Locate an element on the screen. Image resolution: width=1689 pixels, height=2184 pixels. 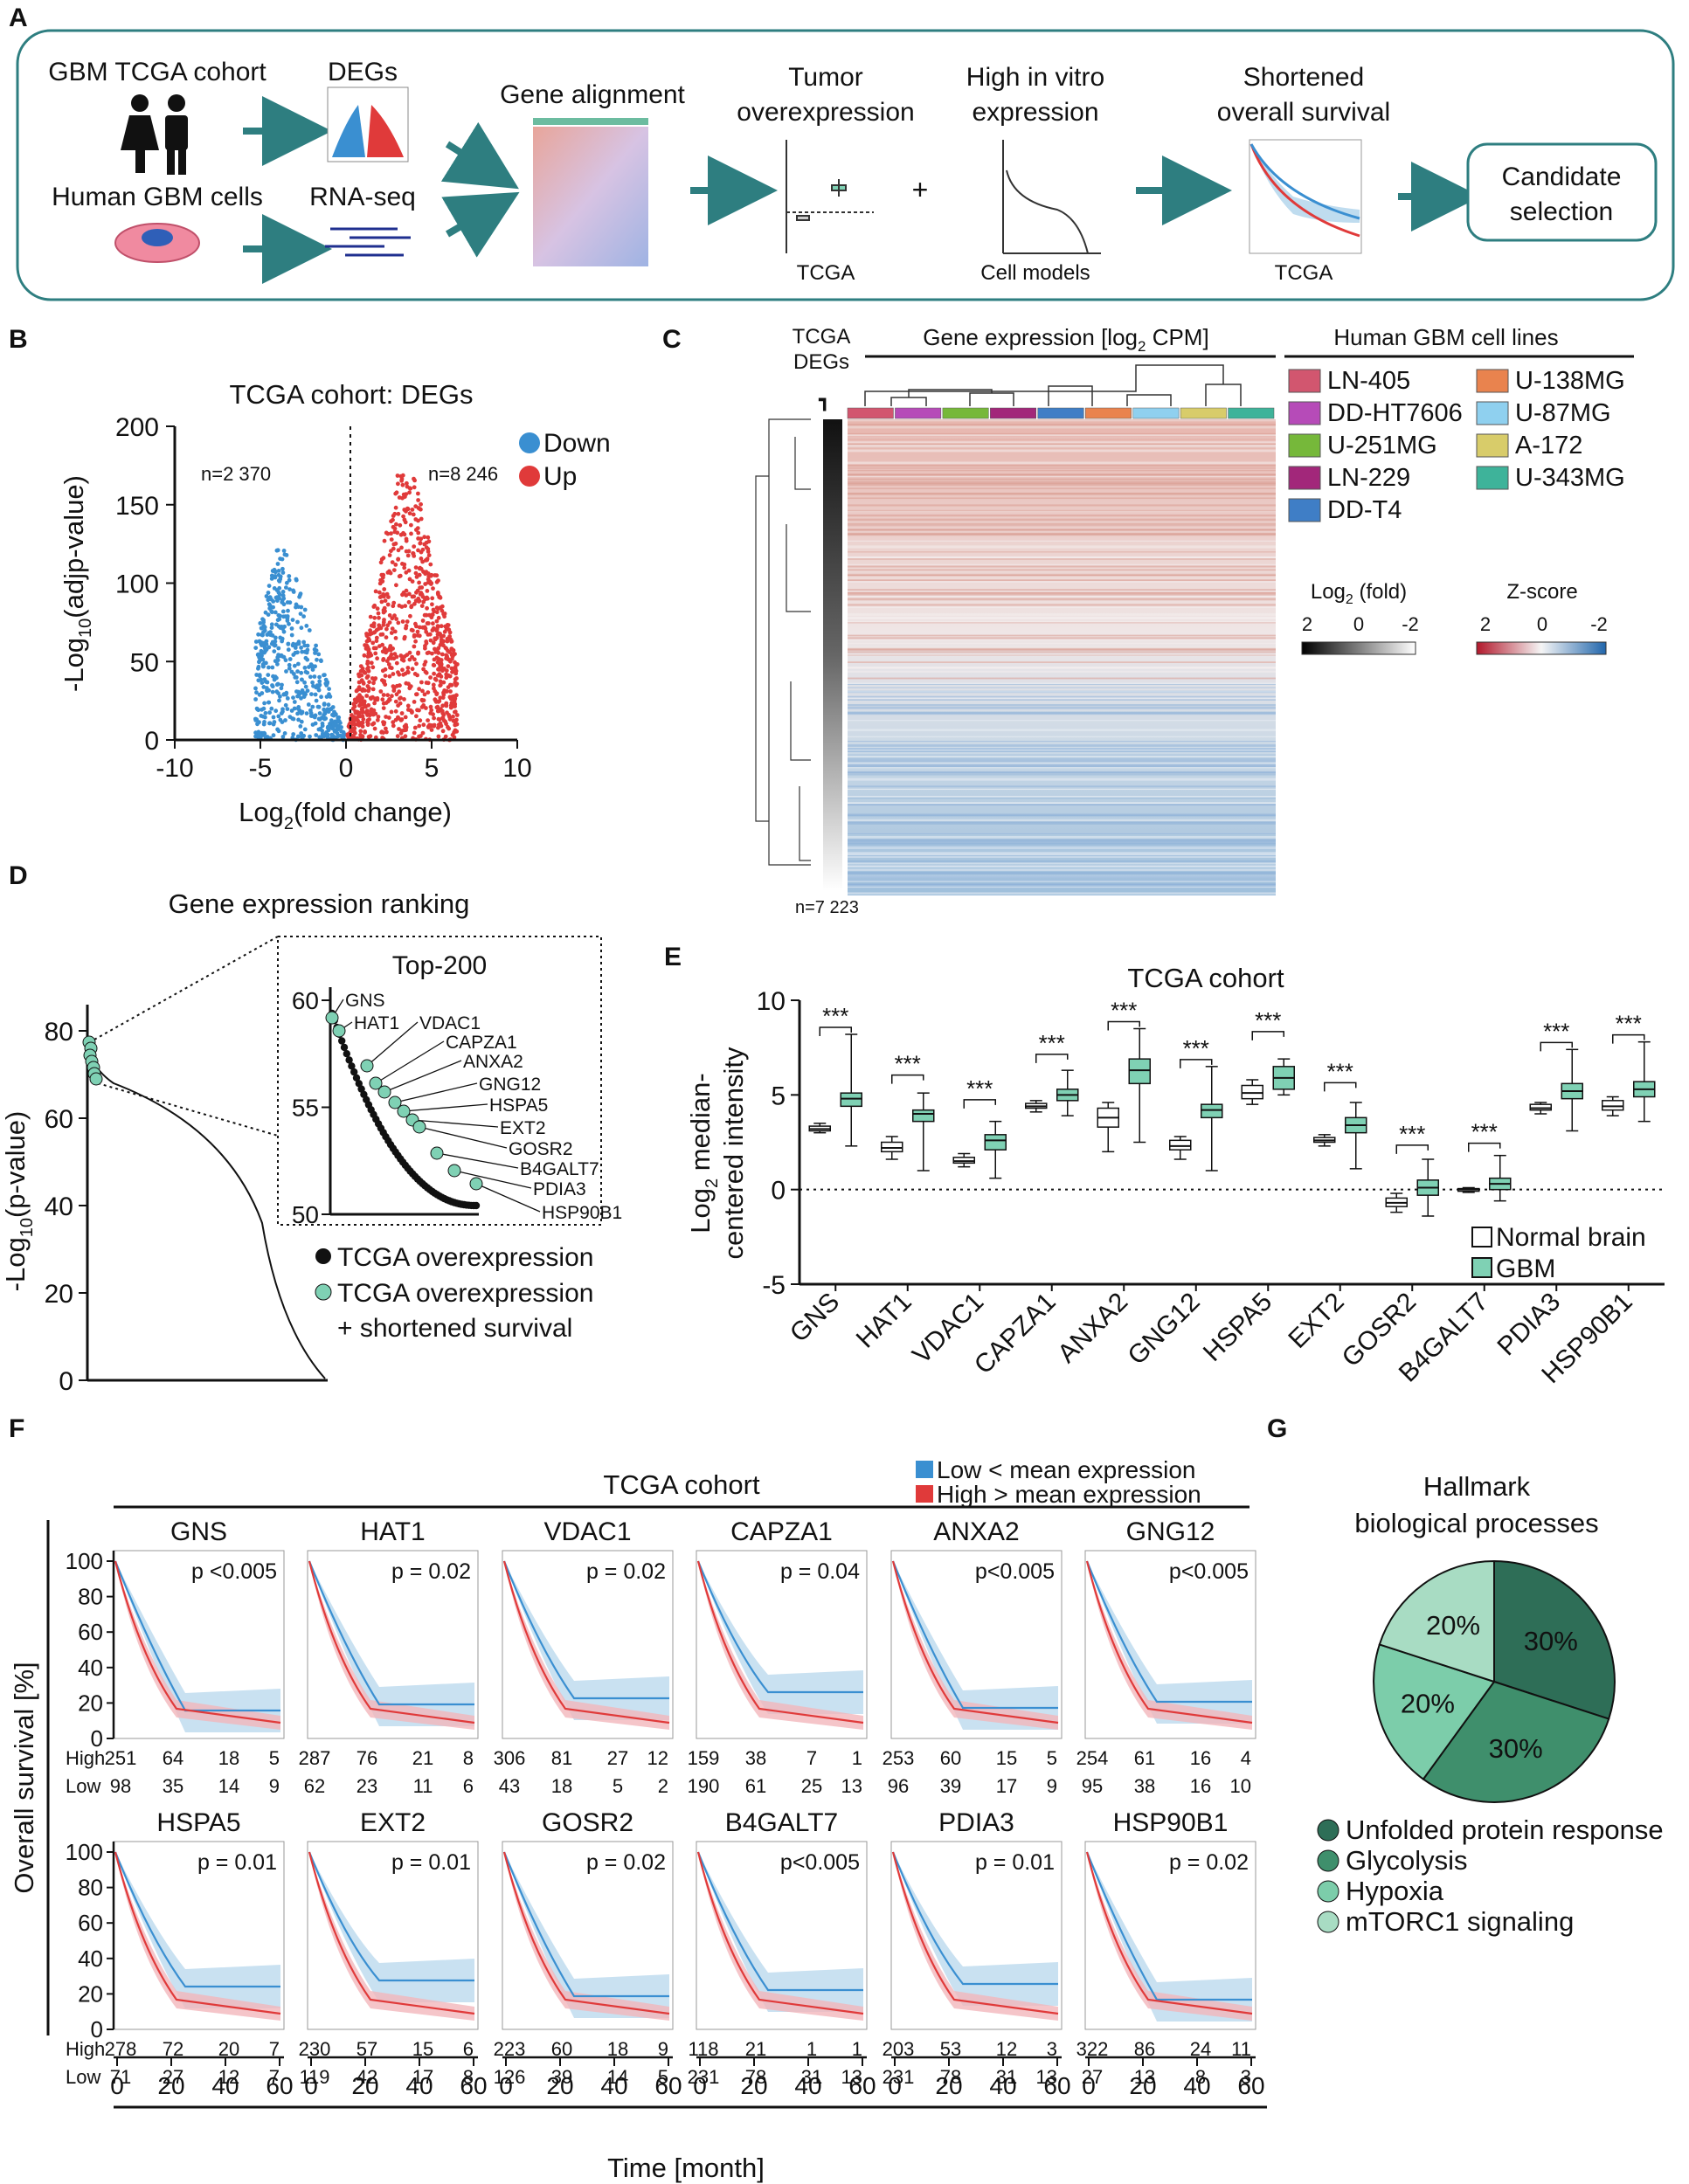
vitro-label-1: High in vitro is located at coordinates (1035, 77).